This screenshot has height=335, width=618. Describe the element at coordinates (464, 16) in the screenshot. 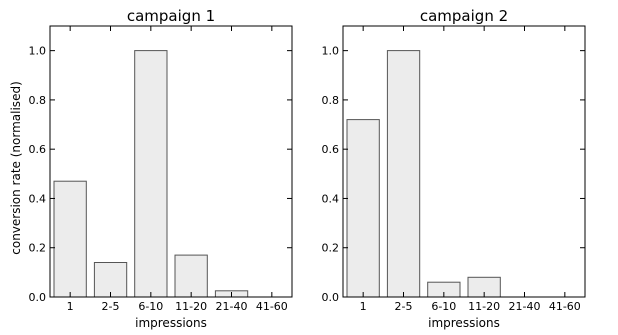

I see `panel-title: campaign 2` at that location.